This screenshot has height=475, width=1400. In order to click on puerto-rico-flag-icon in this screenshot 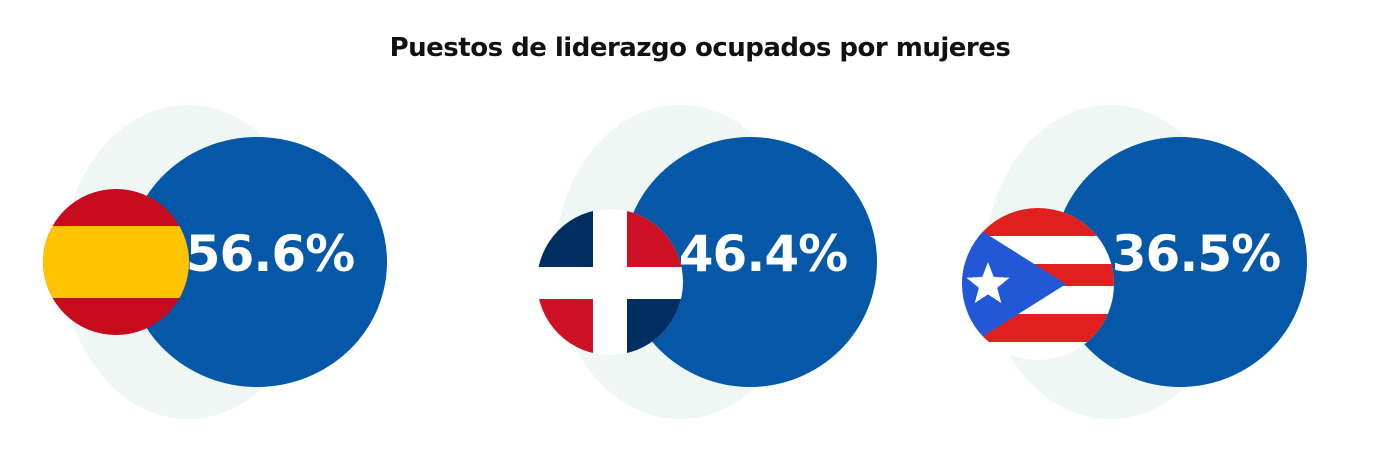, I will do `click(1038, 284)`.